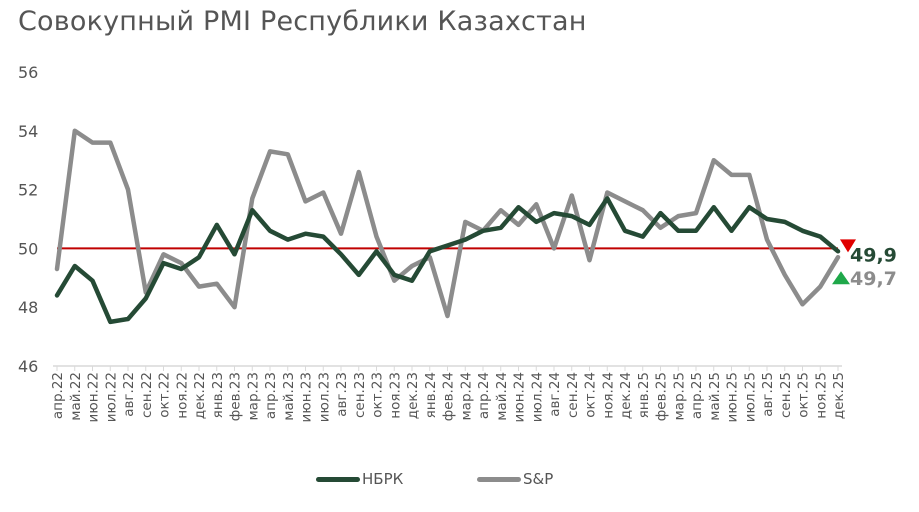 This screenshot has width=919, height=512. What do you see at coordinates (28, 219) in the screenshot?
I see `y-axis: 46 48 50 52 54 56` at bounding box center [28, 219].